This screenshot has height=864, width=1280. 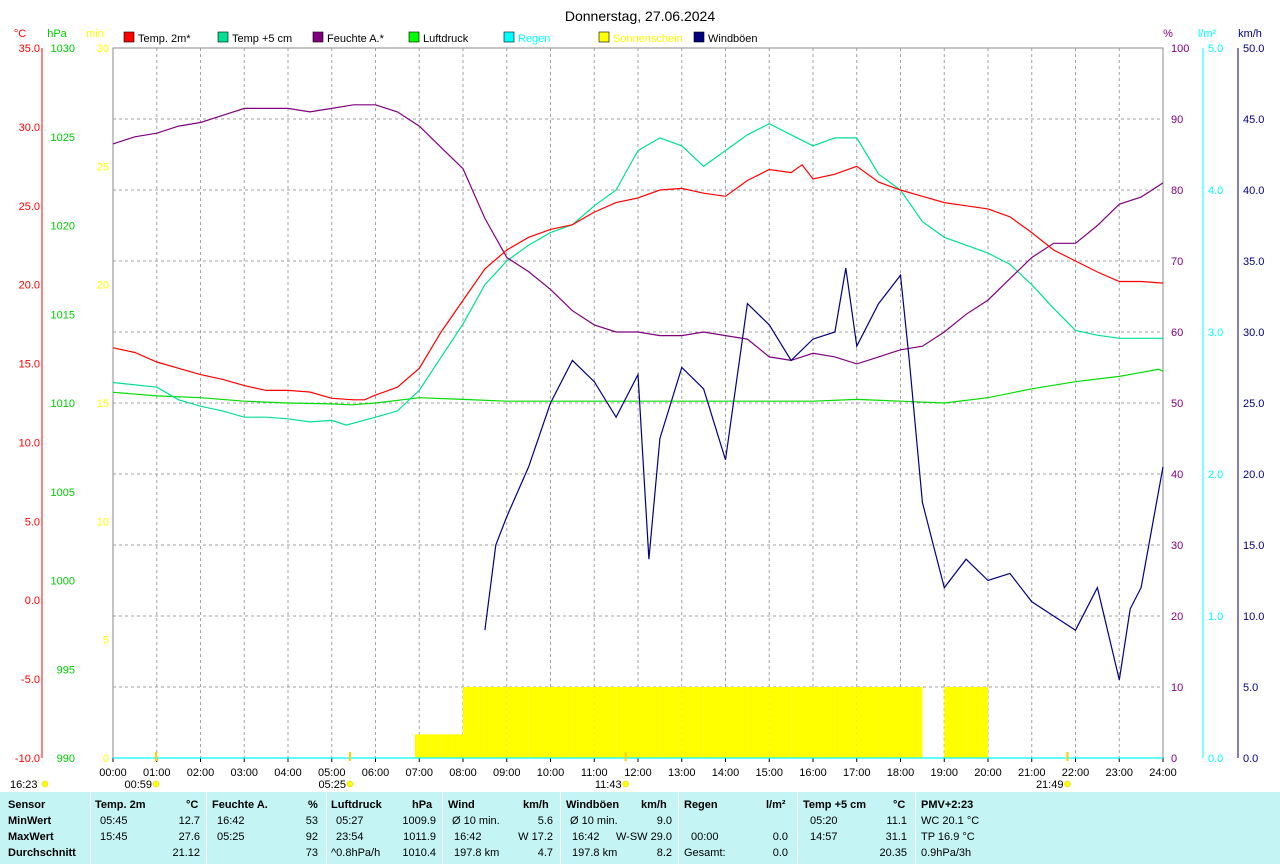 What do you see at coordinates (332, 785) in the screenshot?
I see `marker-label: 05:25` at bounding box center [332, 785].